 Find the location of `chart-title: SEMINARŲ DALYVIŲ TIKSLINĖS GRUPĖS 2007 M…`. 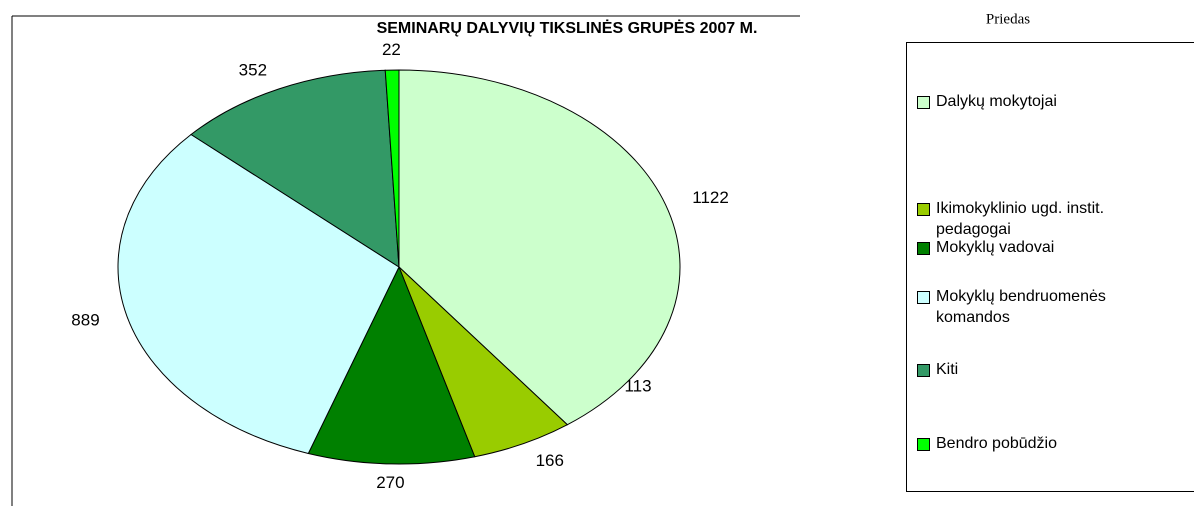

chart-title: SEMINARŲ DALYVIŲ TIKSLINĖS GRUPĖS 2007 M… is located at coordinates (567, 28).